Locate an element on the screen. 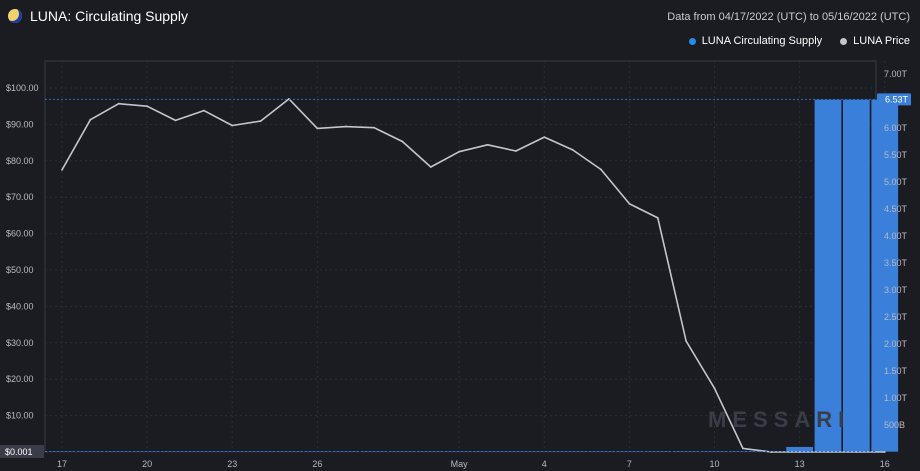 The width and height of the screenshot is (920, 471). chart-legend: LUNA Circulating Supply LUNA Price is located at coordinates (799, 41).